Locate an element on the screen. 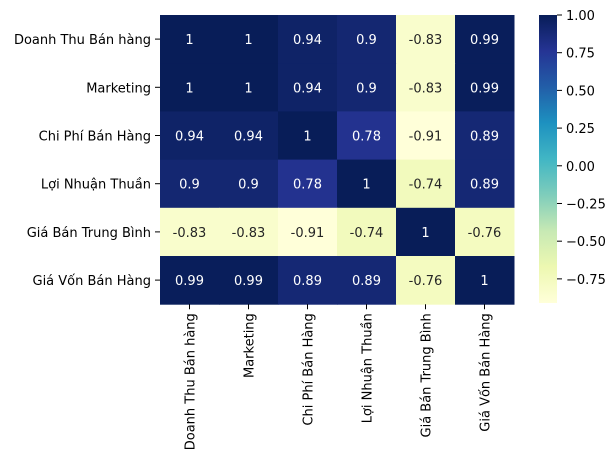  column-tick-label: Chi Phí Bán Hàng is located at coordinates (309, 369).